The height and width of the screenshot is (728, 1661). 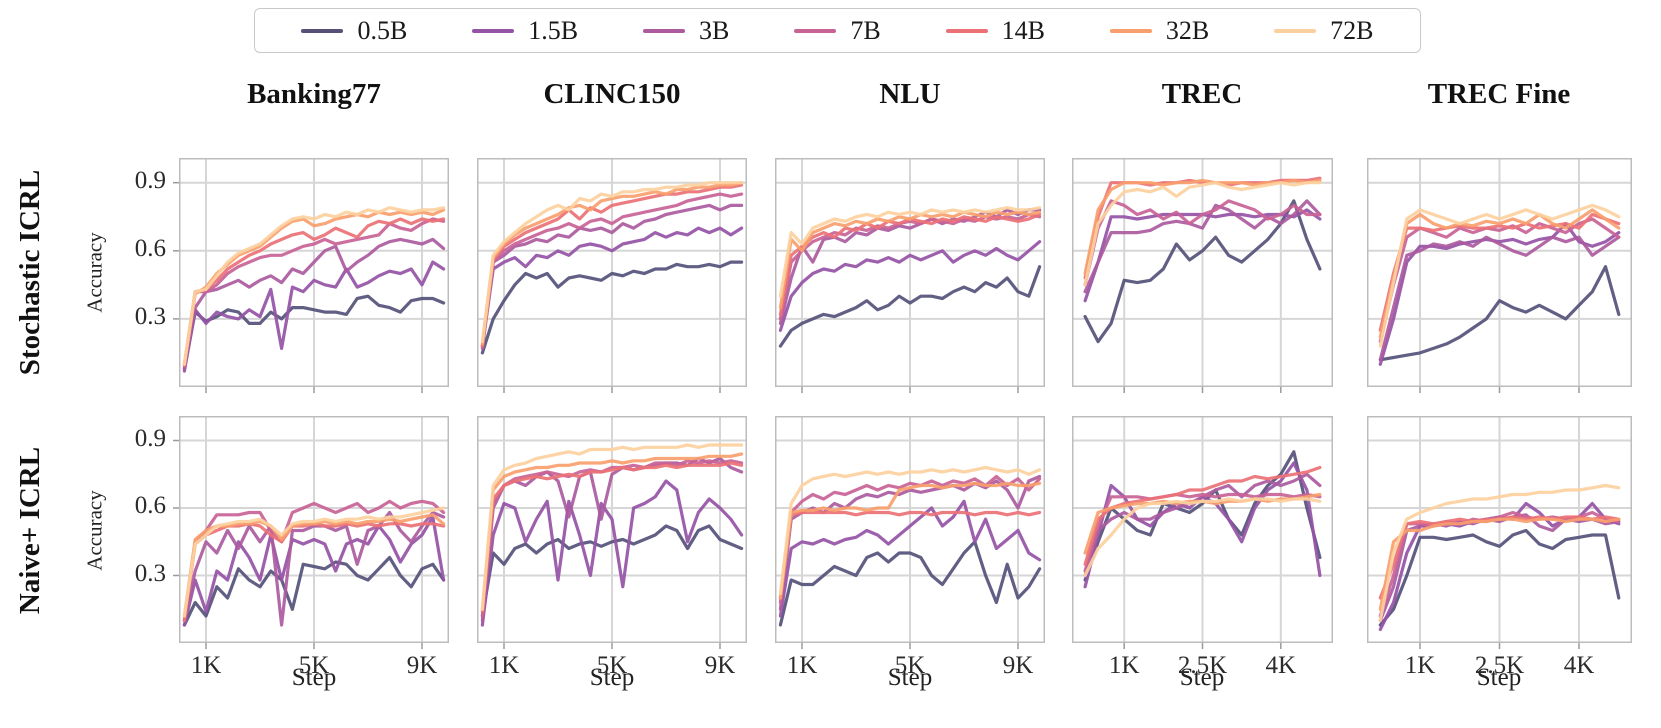 I want to click on legend-item-7B: 7B, so click(x=837, y=30).